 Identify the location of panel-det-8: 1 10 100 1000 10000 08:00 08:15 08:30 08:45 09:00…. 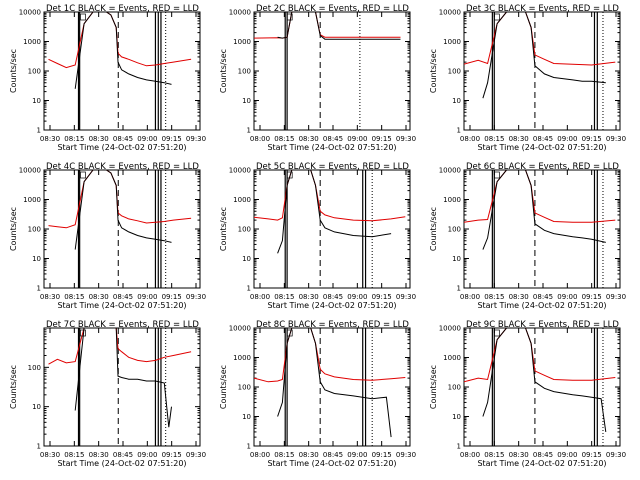
(317, 394).